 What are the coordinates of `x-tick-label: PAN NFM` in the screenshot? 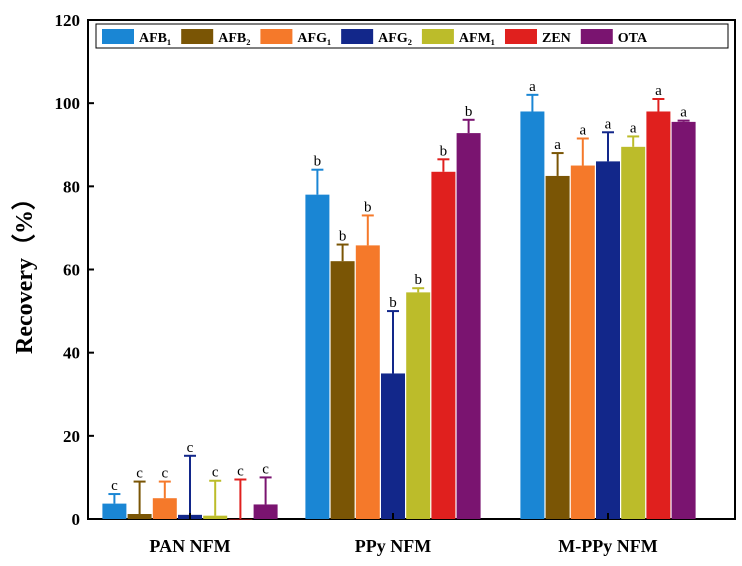 It's located at (189, 546).